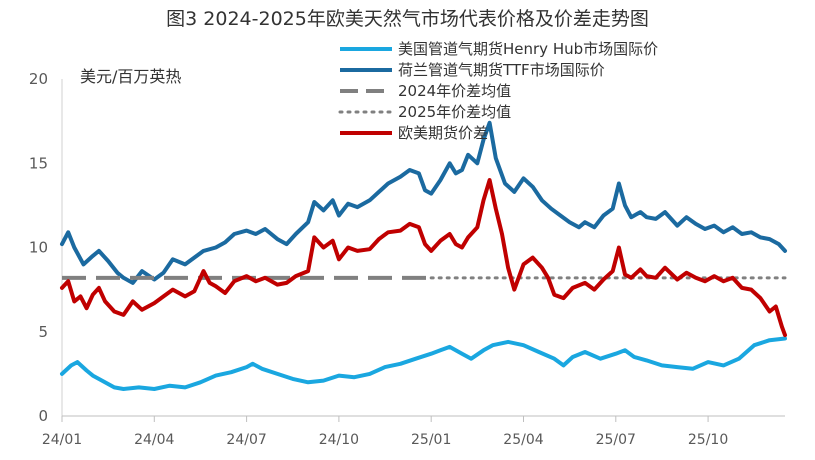 The width and height of the screenshot is (815, 460). I want to click on x-tick-label: 24/01, so click(62, 440).